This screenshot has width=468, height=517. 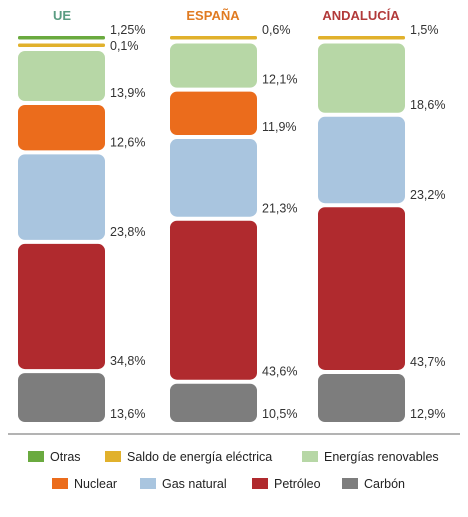 What do you see at coordinates (61, 38) in the screenshot?
I see `bar-ue-otras` at bounding box center [61, 38].